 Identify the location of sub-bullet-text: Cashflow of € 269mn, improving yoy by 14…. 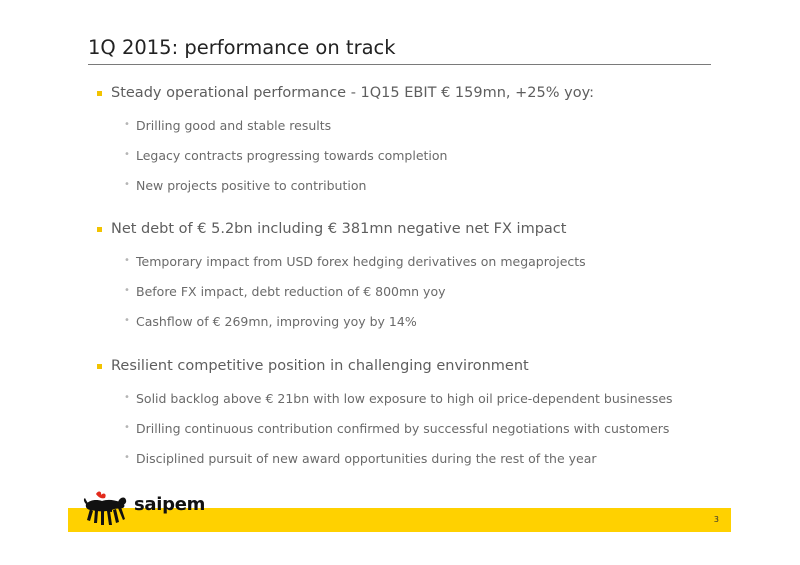
(276, 321).